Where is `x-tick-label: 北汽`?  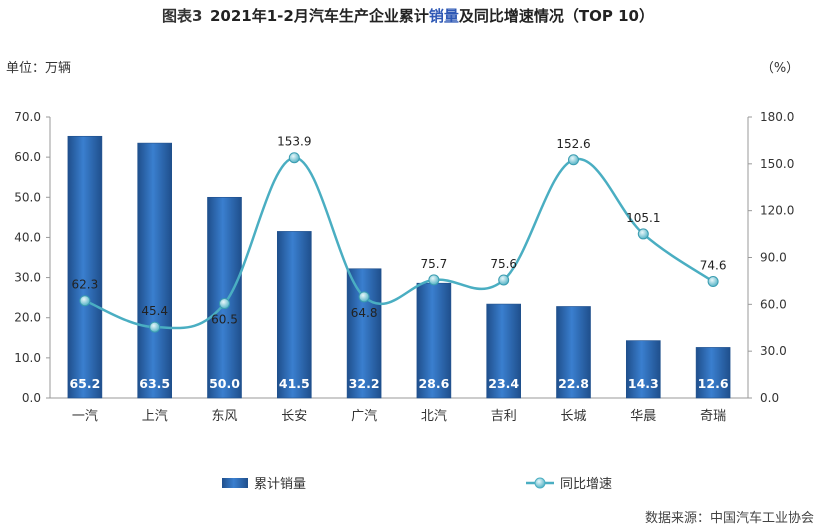 x-tick-label: 北汽 is located at coordinates (434, 416).